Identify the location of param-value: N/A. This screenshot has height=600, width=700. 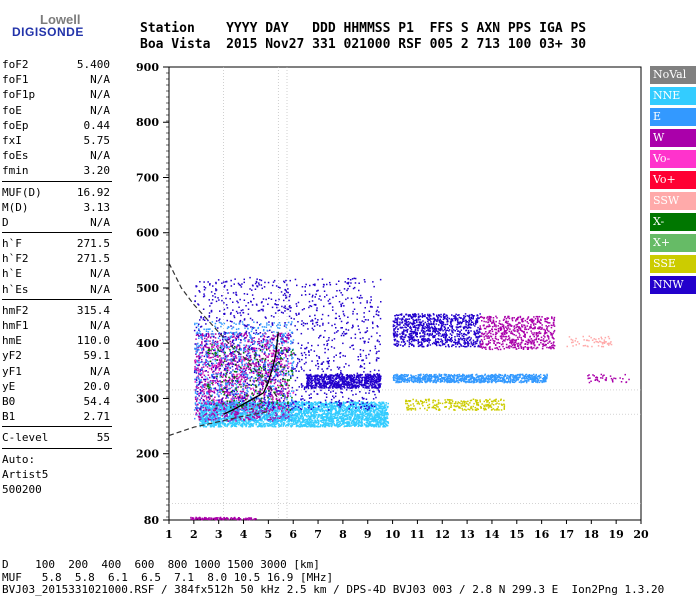
(100, 371).